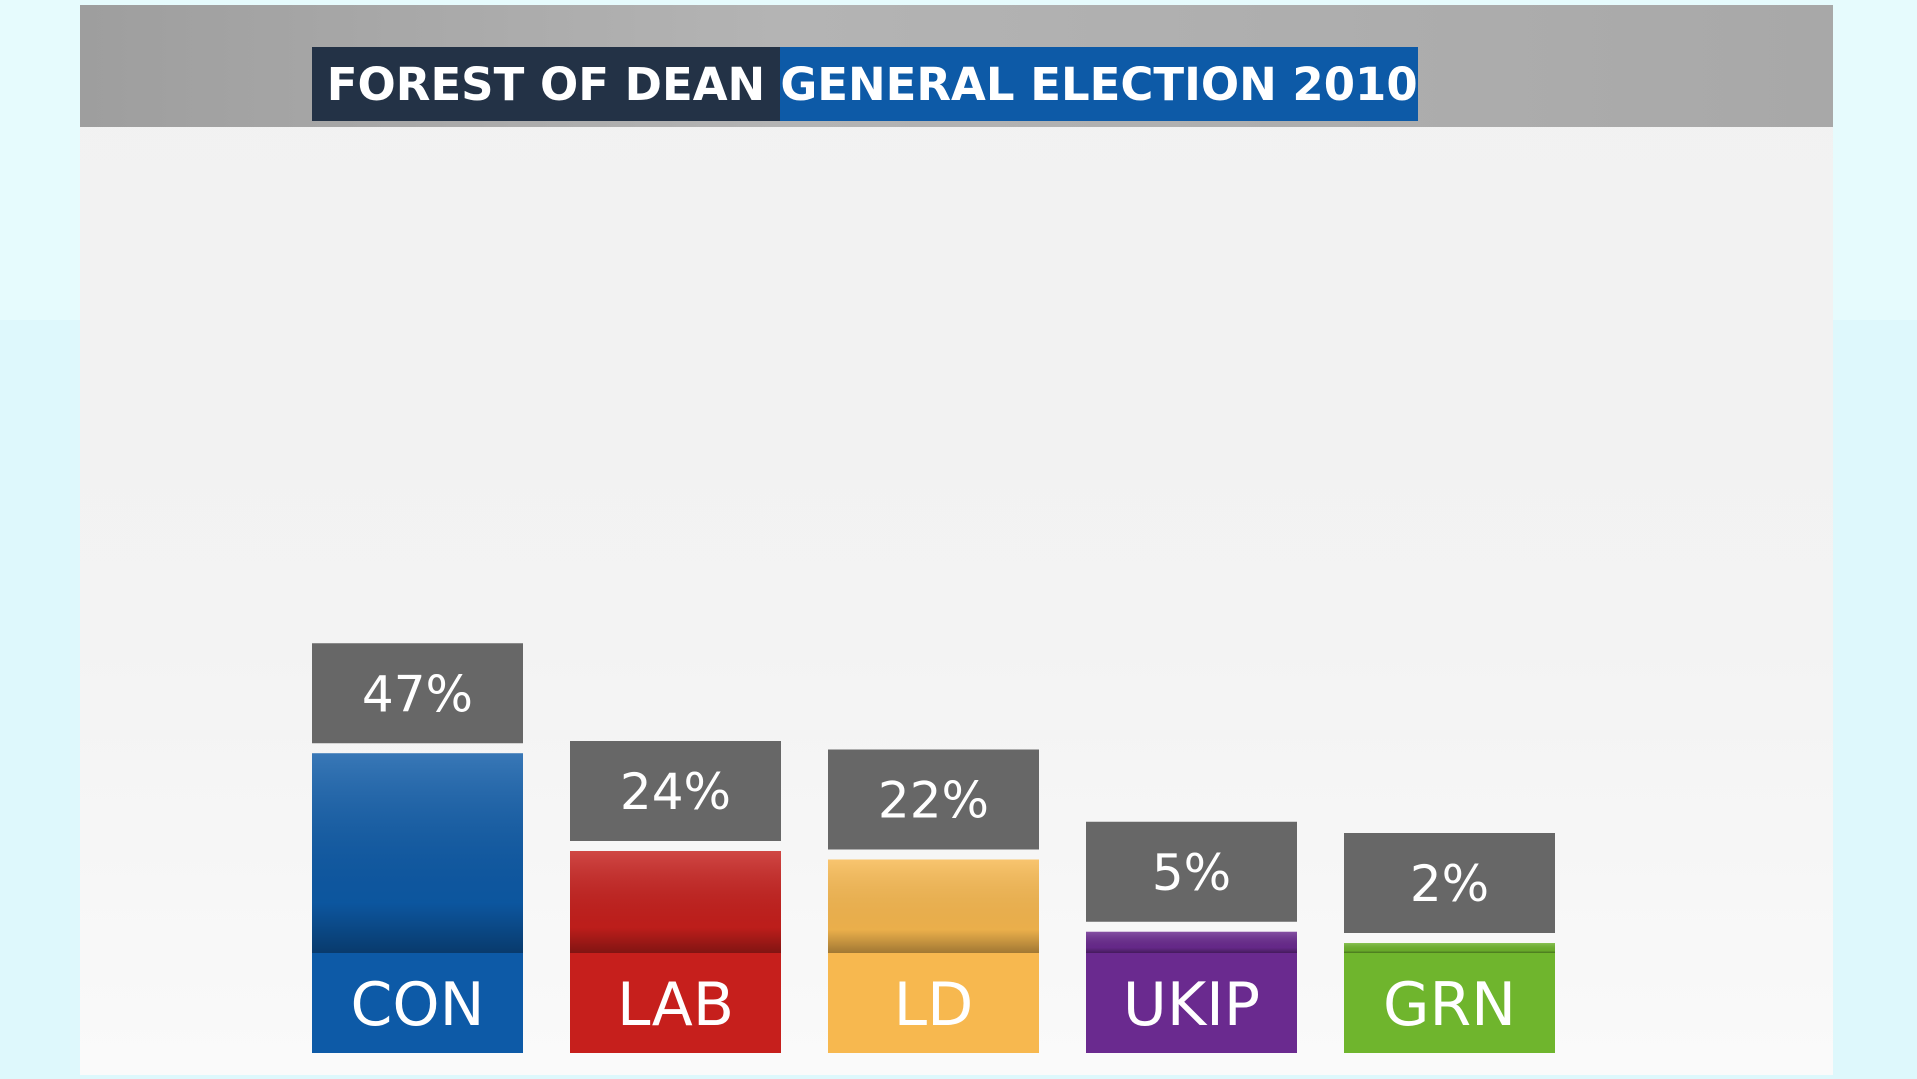 This screenshot has height=1079, width=1917. I want to click on category-label-grn: GRN, so click(1449, 1005).